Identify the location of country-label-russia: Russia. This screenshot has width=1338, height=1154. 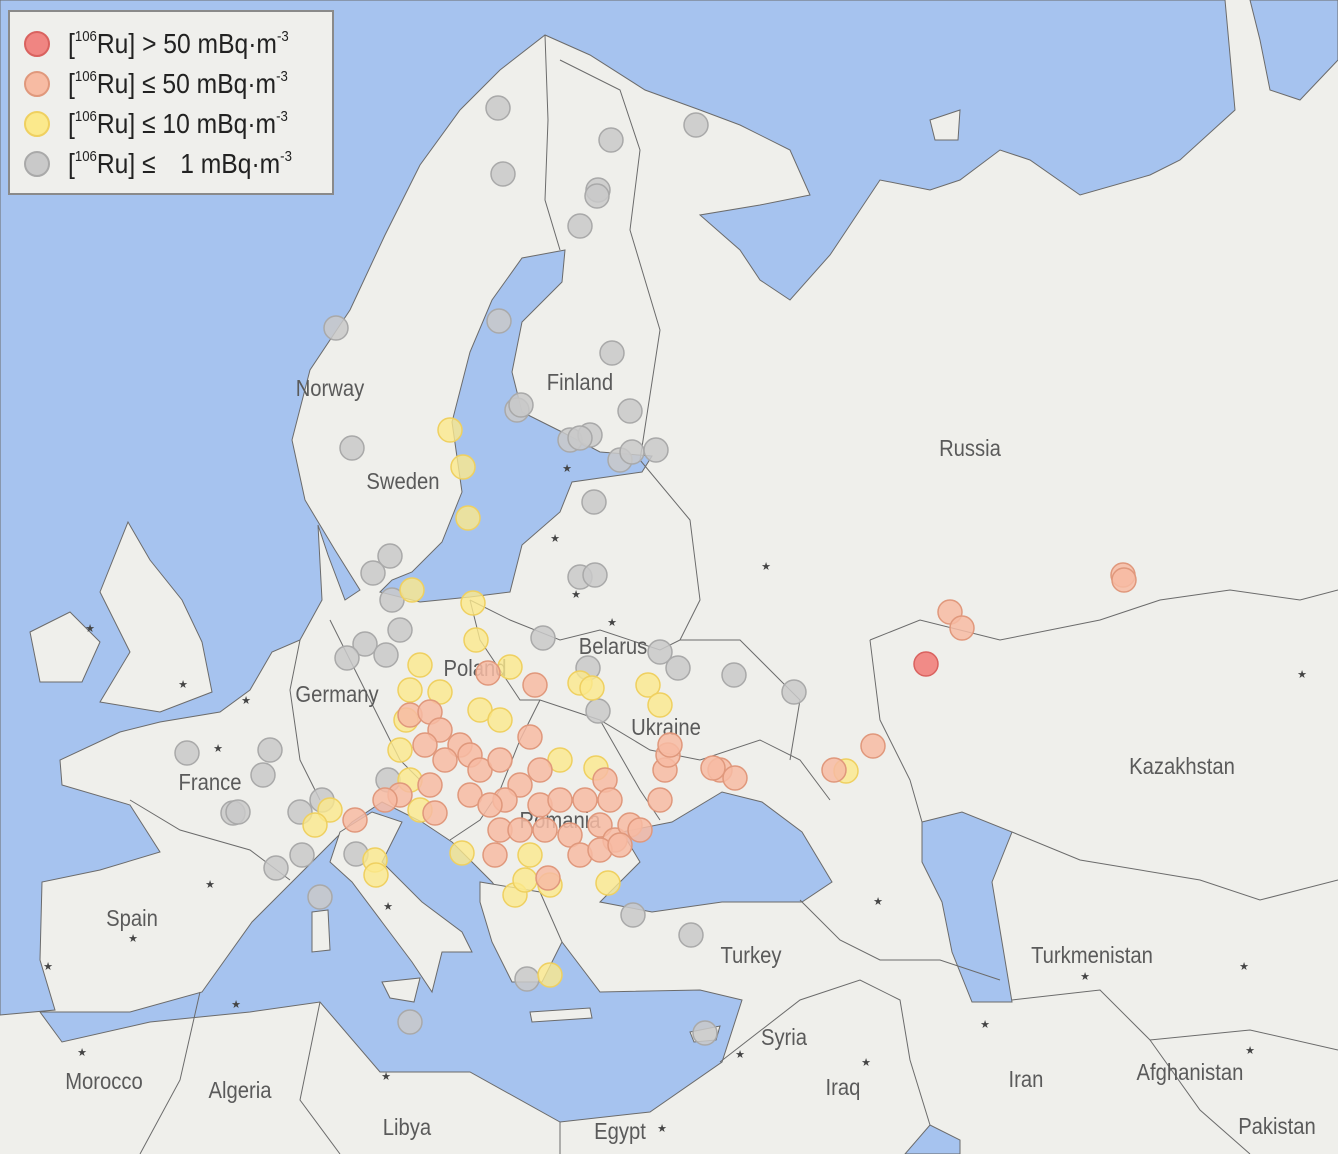
(970, 448).